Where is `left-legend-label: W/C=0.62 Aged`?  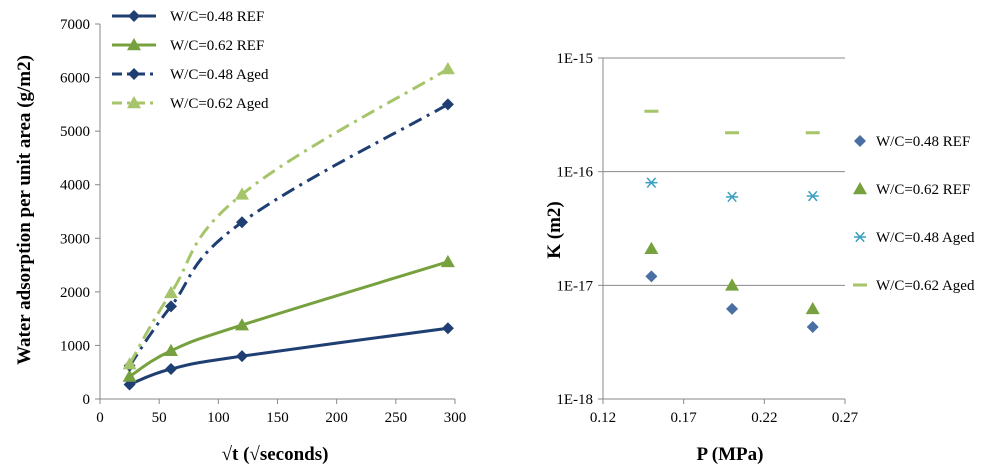 left-legend-label: W/C=0.62 Aged is located at coordinates (219, 104).